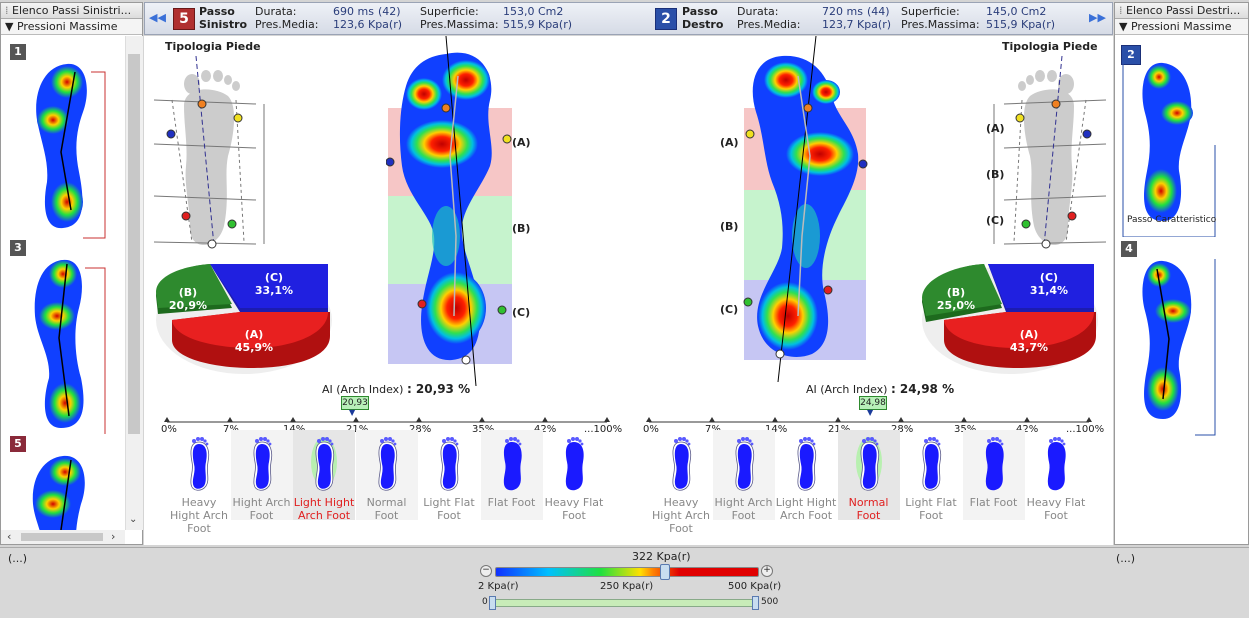  What do you see at coordinates (18, 558) in the screenshot?
I see `left-ellipsis: (...)` at bounding box center [18, 558].